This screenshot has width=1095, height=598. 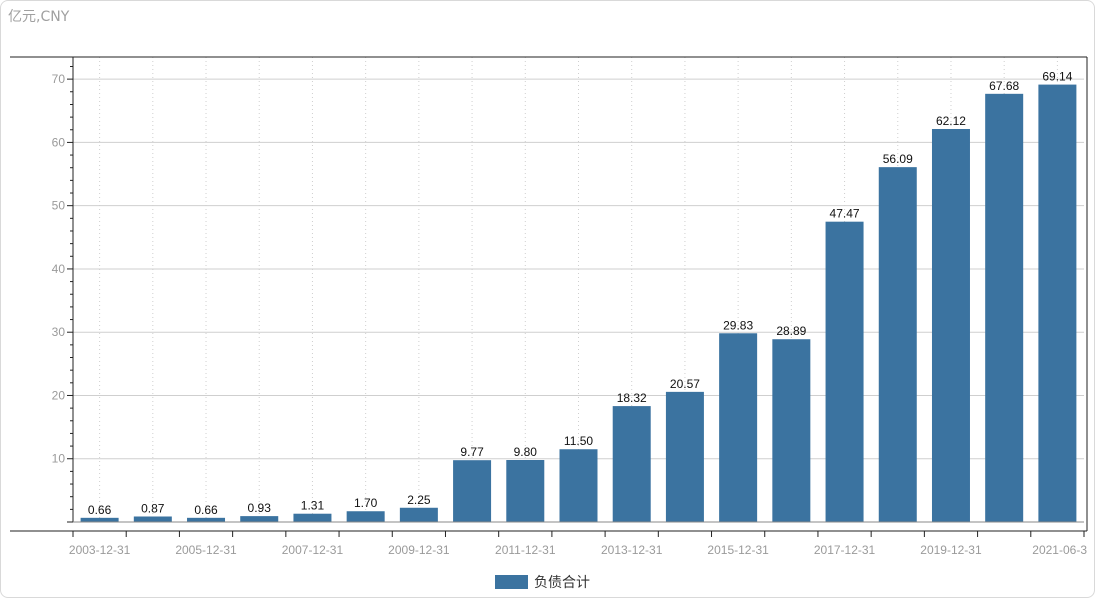 I want to click on bar-value-label: 28.89, so click(x=791, y=331).